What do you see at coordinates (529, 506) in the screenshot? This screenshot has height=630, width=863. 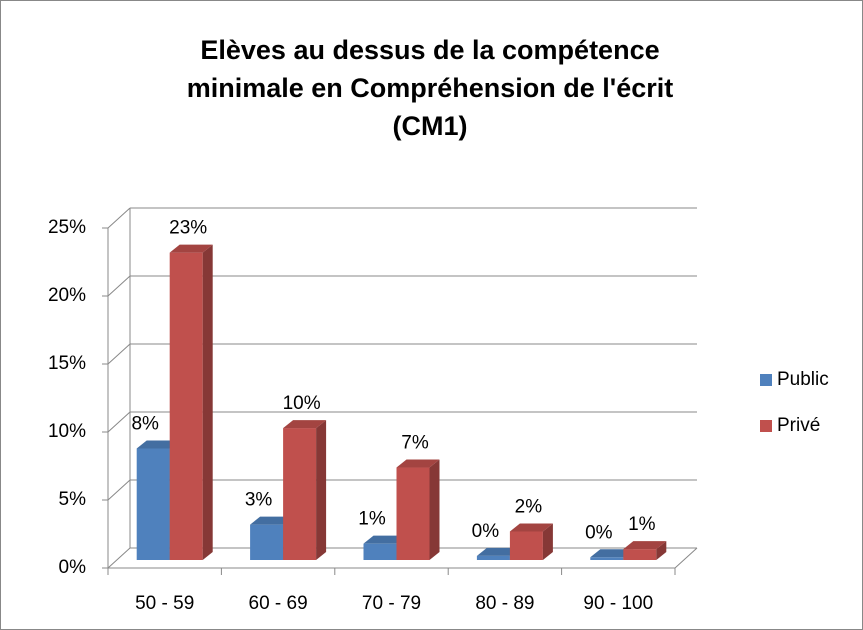 I see `data-label: 2%` at bounding box center [529, 506].